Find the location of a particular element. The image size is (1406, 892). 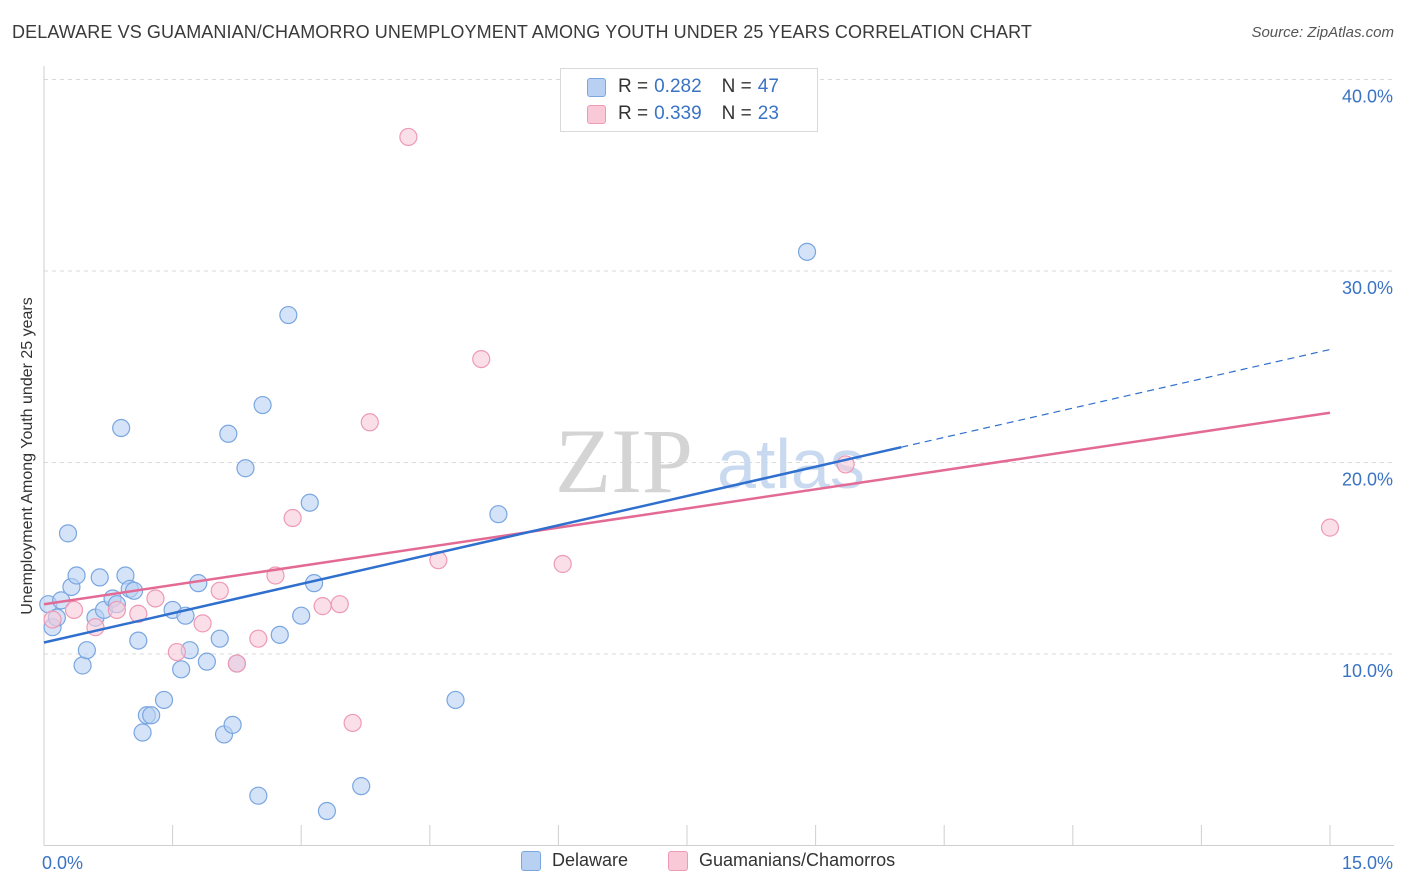

legend-r-value: 0.339 is located at coordinates (678, 113).